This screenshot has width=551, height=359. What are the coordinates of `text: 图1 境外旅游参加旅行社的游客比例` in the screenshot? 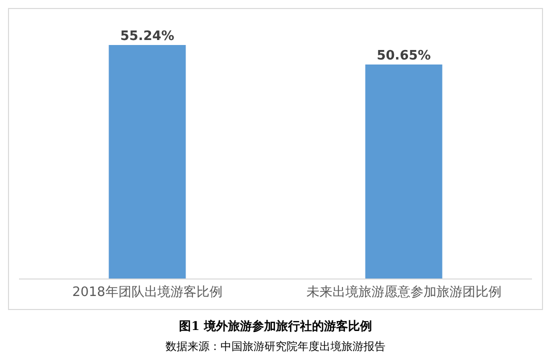 It's located at (275, 326).